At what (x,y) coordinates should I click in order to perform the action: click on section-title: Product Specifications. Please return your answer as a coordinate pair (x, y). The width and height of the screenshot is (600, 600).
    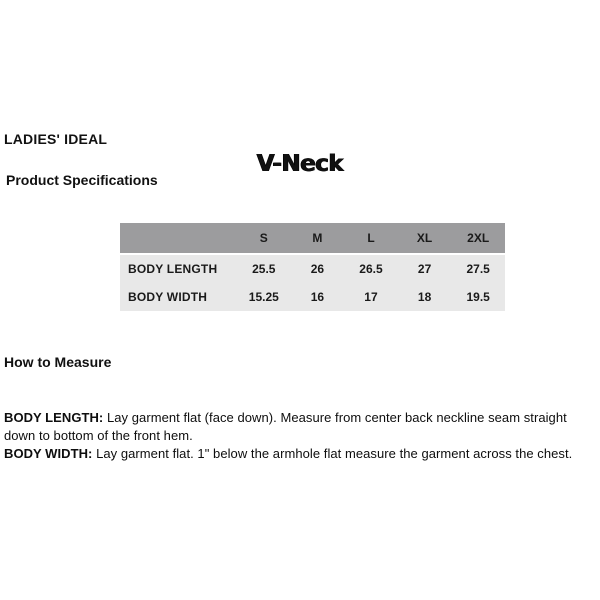
    Looking at the image, I should click on (82, 180).